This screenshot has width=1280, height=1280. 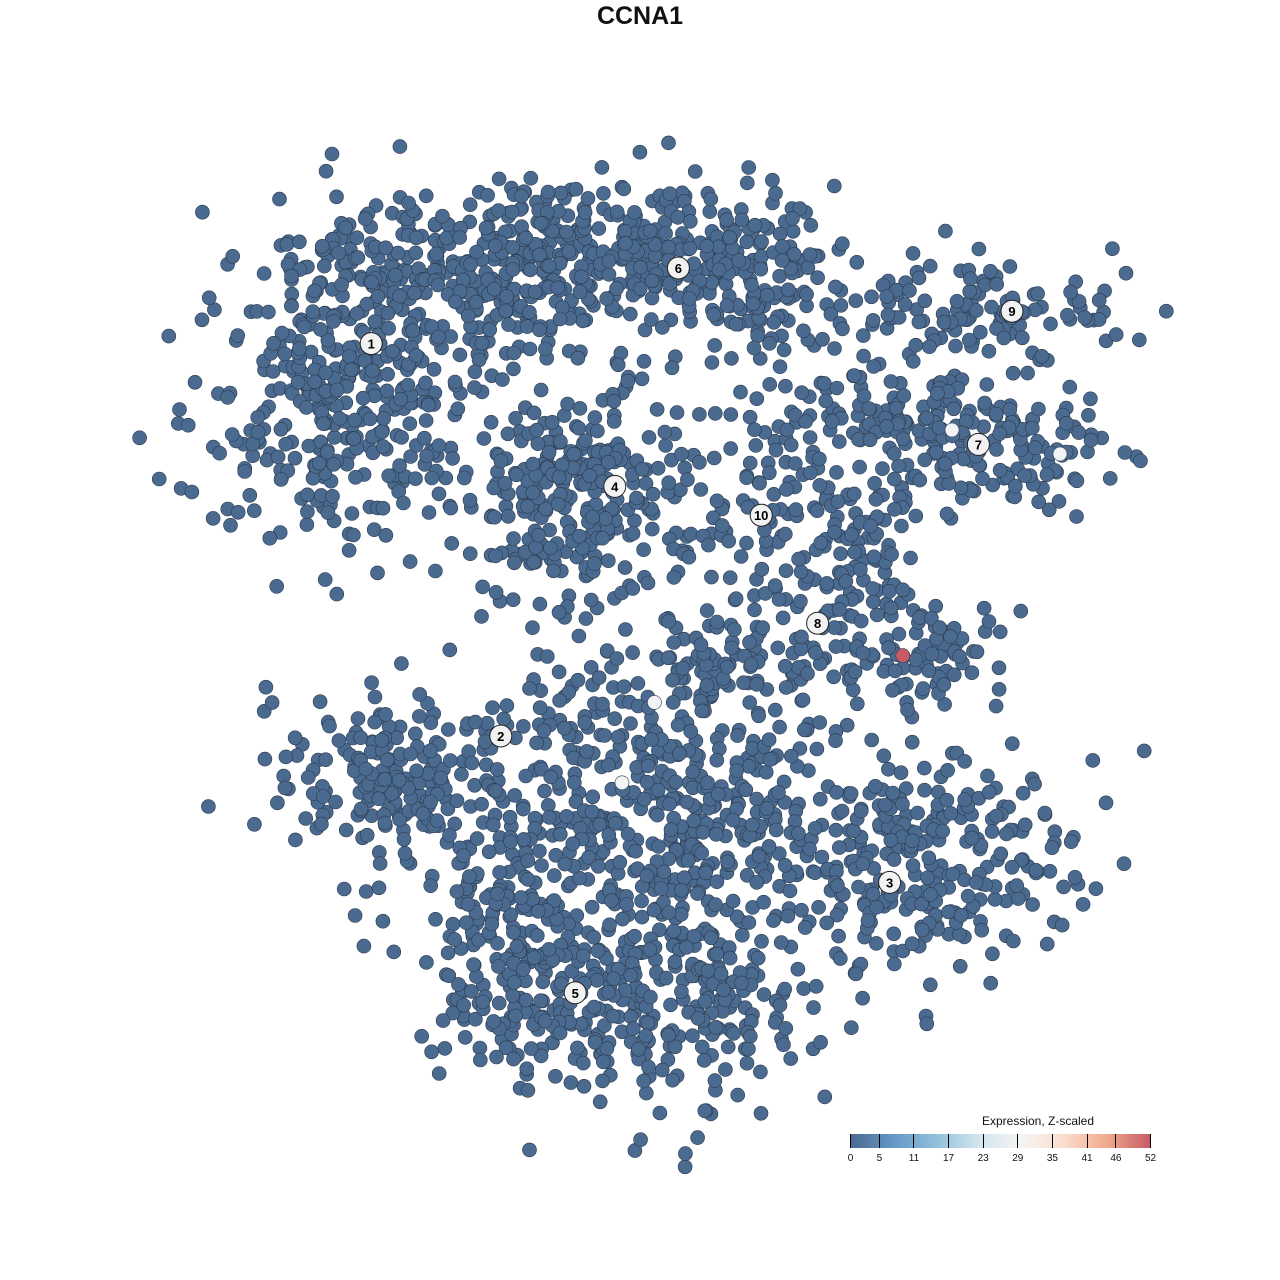 I want to click on cluster-label-text: 10, so click(x=761, y=515).